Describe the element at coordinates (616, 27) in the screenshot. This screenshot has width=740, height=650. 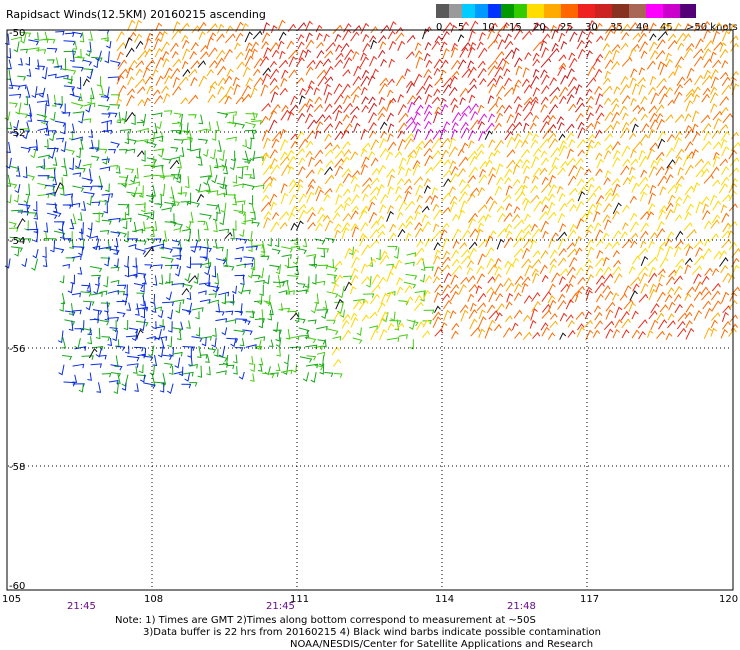
I see `legend-label: 35` at that location.